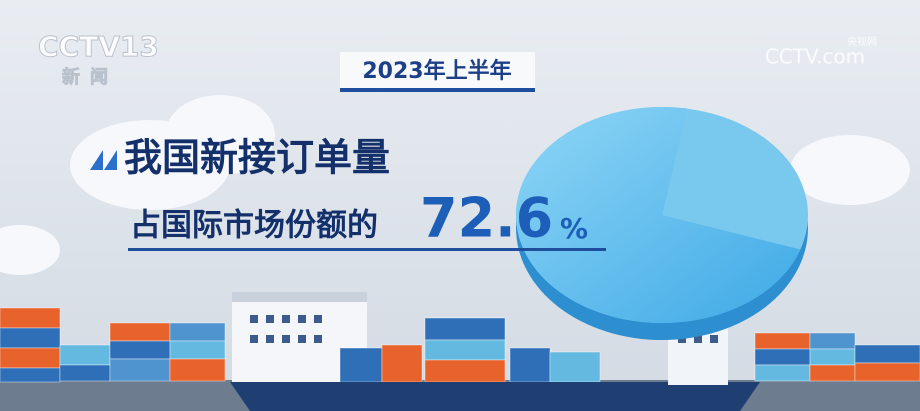 Image resolution: width=920 pixels, height=411 pixels. I want to click on headline: 我国新接订单量, so click(257, 158).